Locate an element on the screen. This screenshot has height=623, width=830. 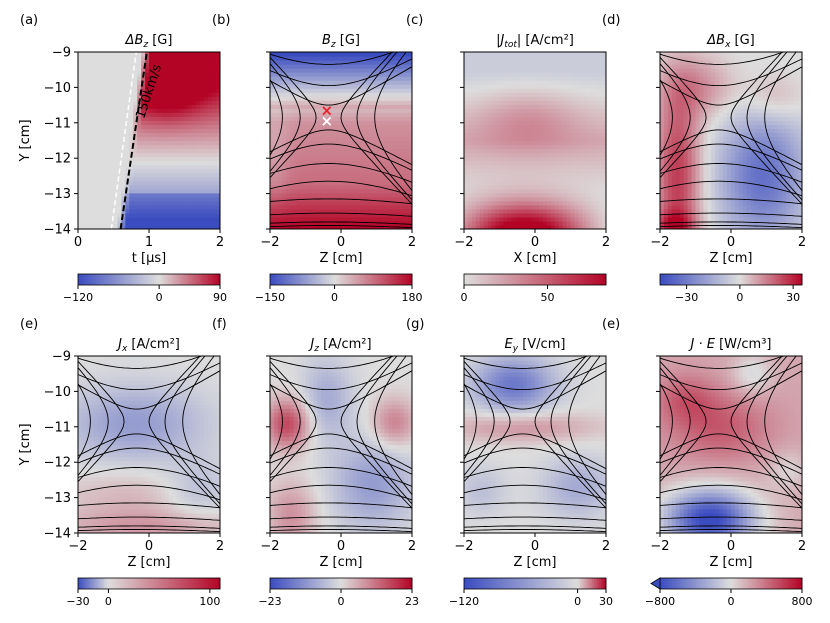
front-line-white is located at coordinates (123, 140).